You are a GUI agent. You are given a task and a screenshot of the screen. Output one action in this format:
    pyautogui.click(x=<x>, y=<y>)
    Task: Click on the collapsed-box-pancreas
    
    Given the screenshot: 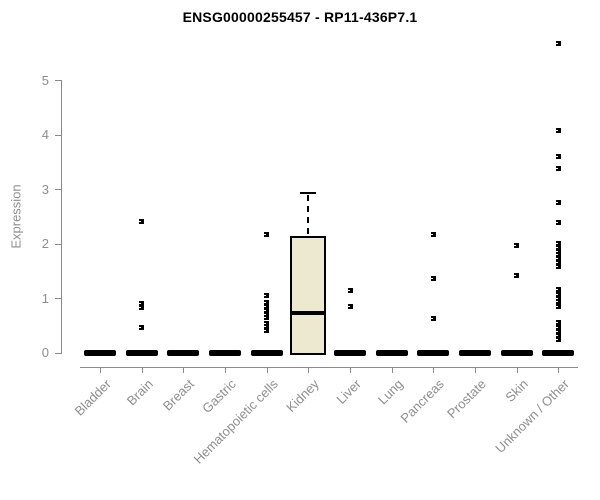 What is the action you would take?
    pyautogui.click(x=433, y=352)
    